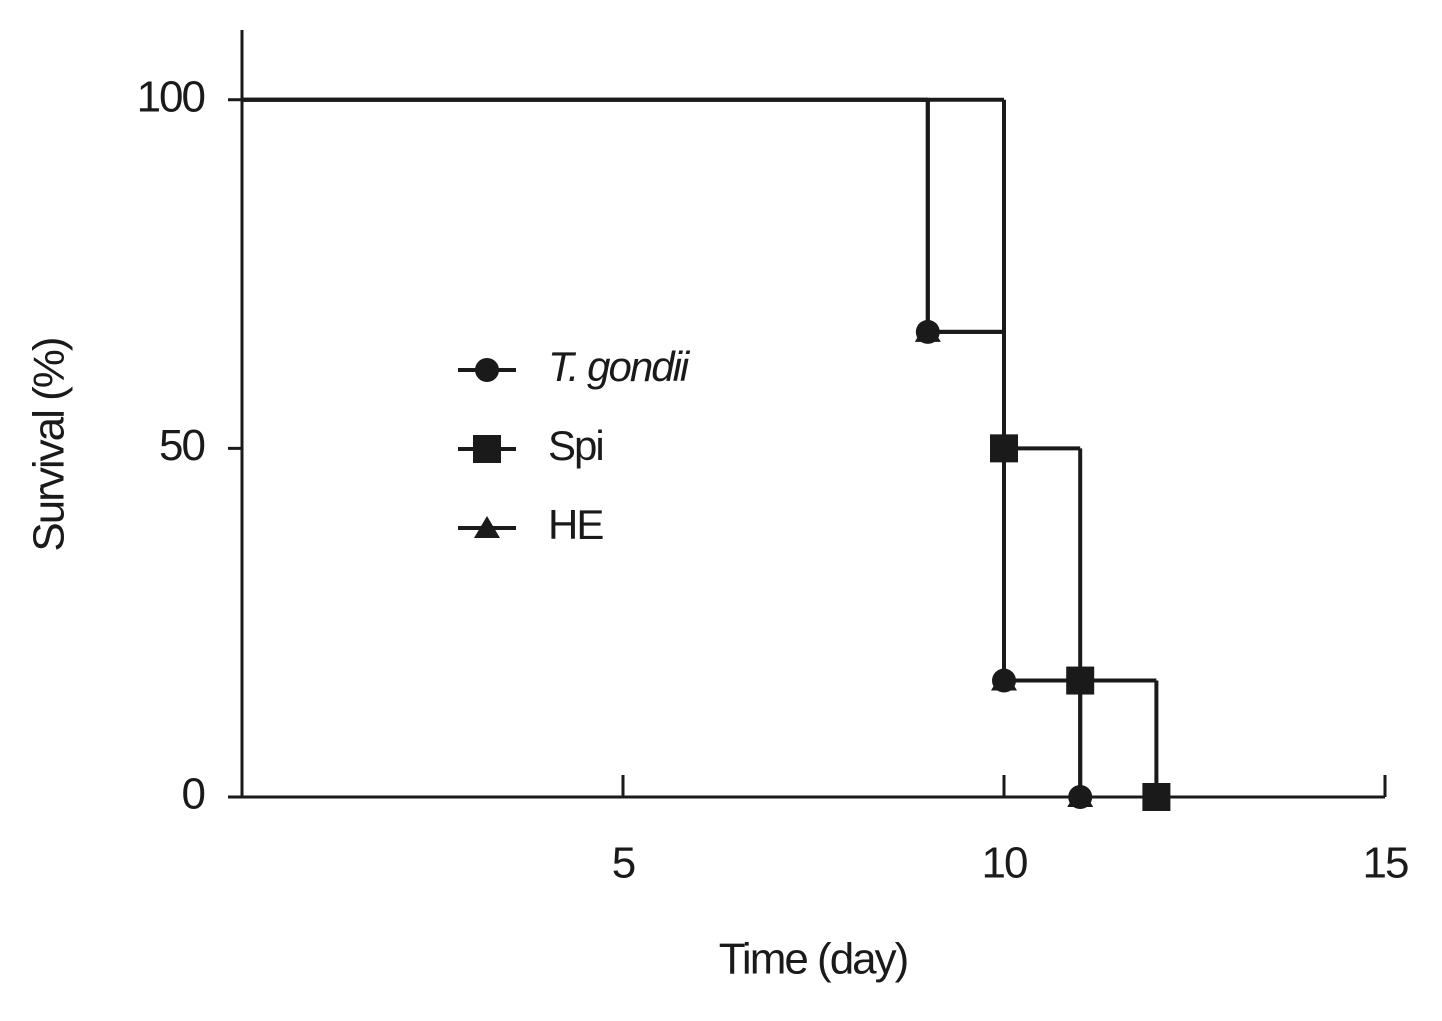 The width and height of the screenshot is (1442, 1021). Describe the element at coordinates (193, 794) in the screenshot. I see `y-tick-label: 0` at that location.